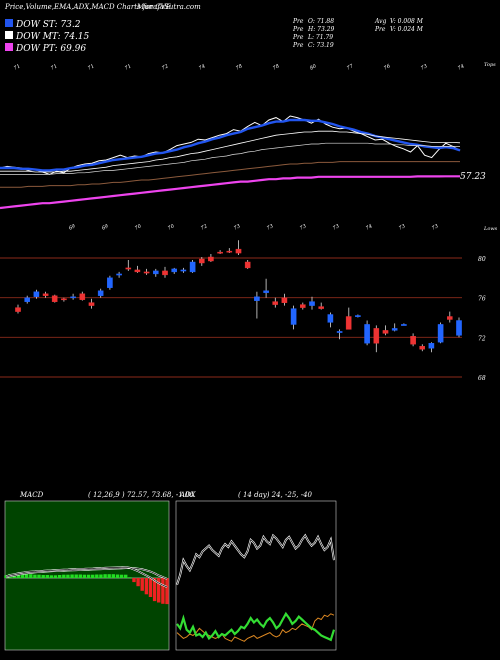  Describe the element at coordinates (321, 29) in the screenshot. I see `stat-high: H: 73.29` at that location.